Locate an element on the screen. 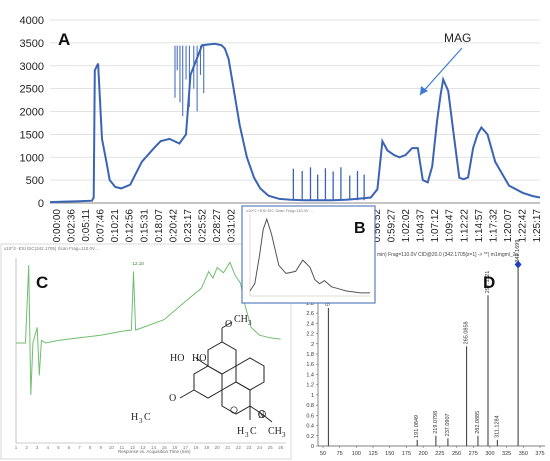 The width and height of the screenshot is (550, 461). chemical-structure-labels: O CH 3 HO HO O H 3 C N H 3 C CH 3 is located at coordinates (208, 376).